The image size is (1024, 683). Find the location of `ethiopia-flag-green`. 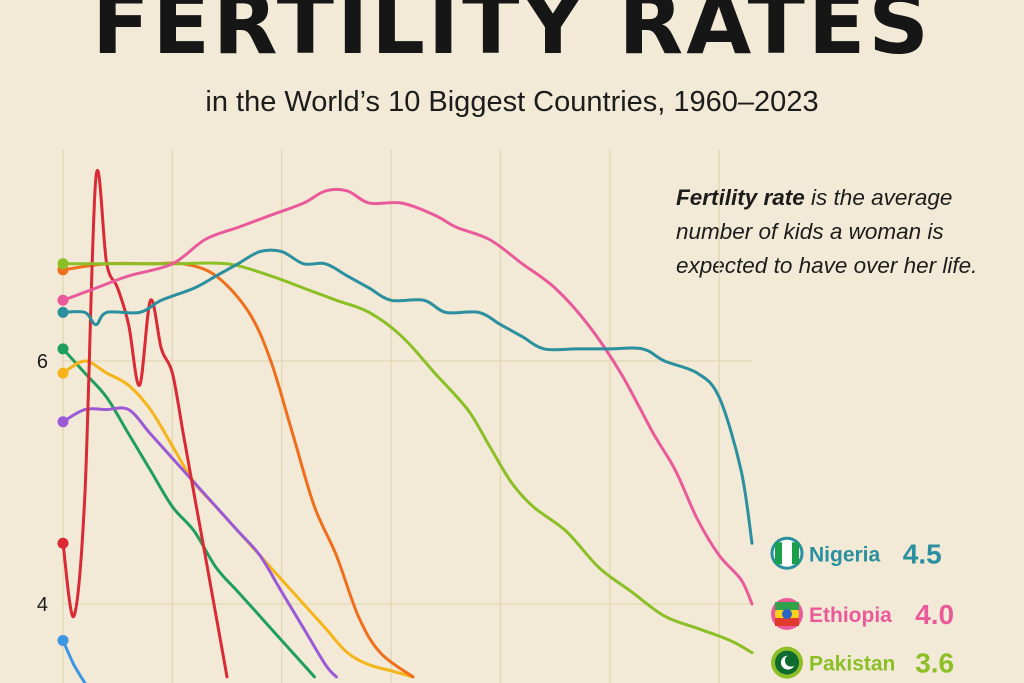

ethiopia-flag-green is located at coordinates (787, 606).